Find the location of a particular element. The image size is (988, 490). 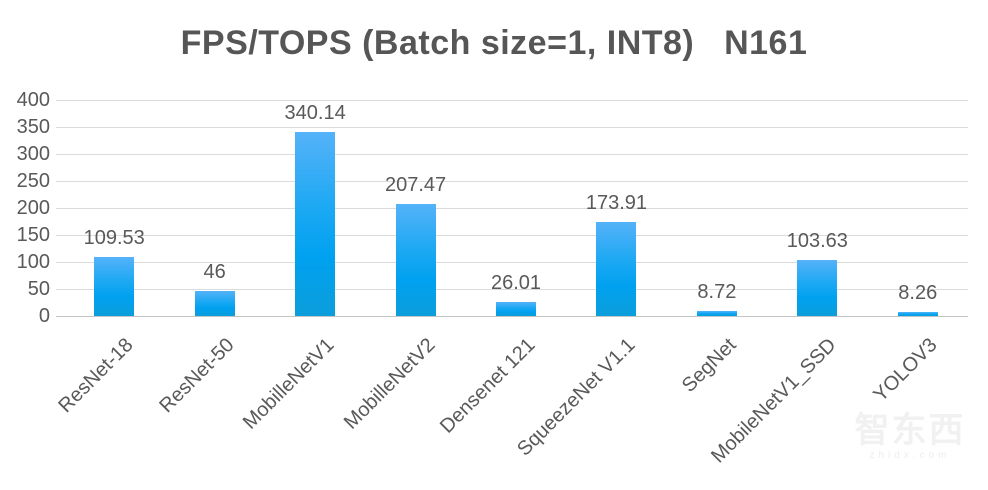

bar-value-label: 103.63 is located at coordinates (817, 241).